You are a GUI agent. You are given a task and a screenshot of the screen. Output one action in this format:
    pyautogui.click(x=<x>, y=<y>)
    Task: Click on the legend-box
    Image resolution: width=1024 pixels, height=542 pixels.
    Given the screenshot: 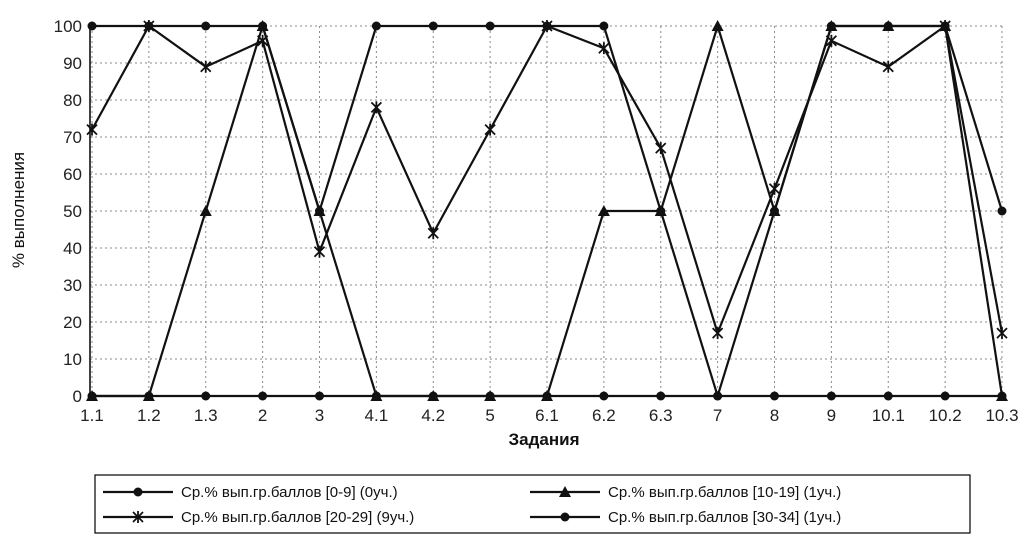 What is the action you would take?
    pyautogui.click(x=532, y=504)
    